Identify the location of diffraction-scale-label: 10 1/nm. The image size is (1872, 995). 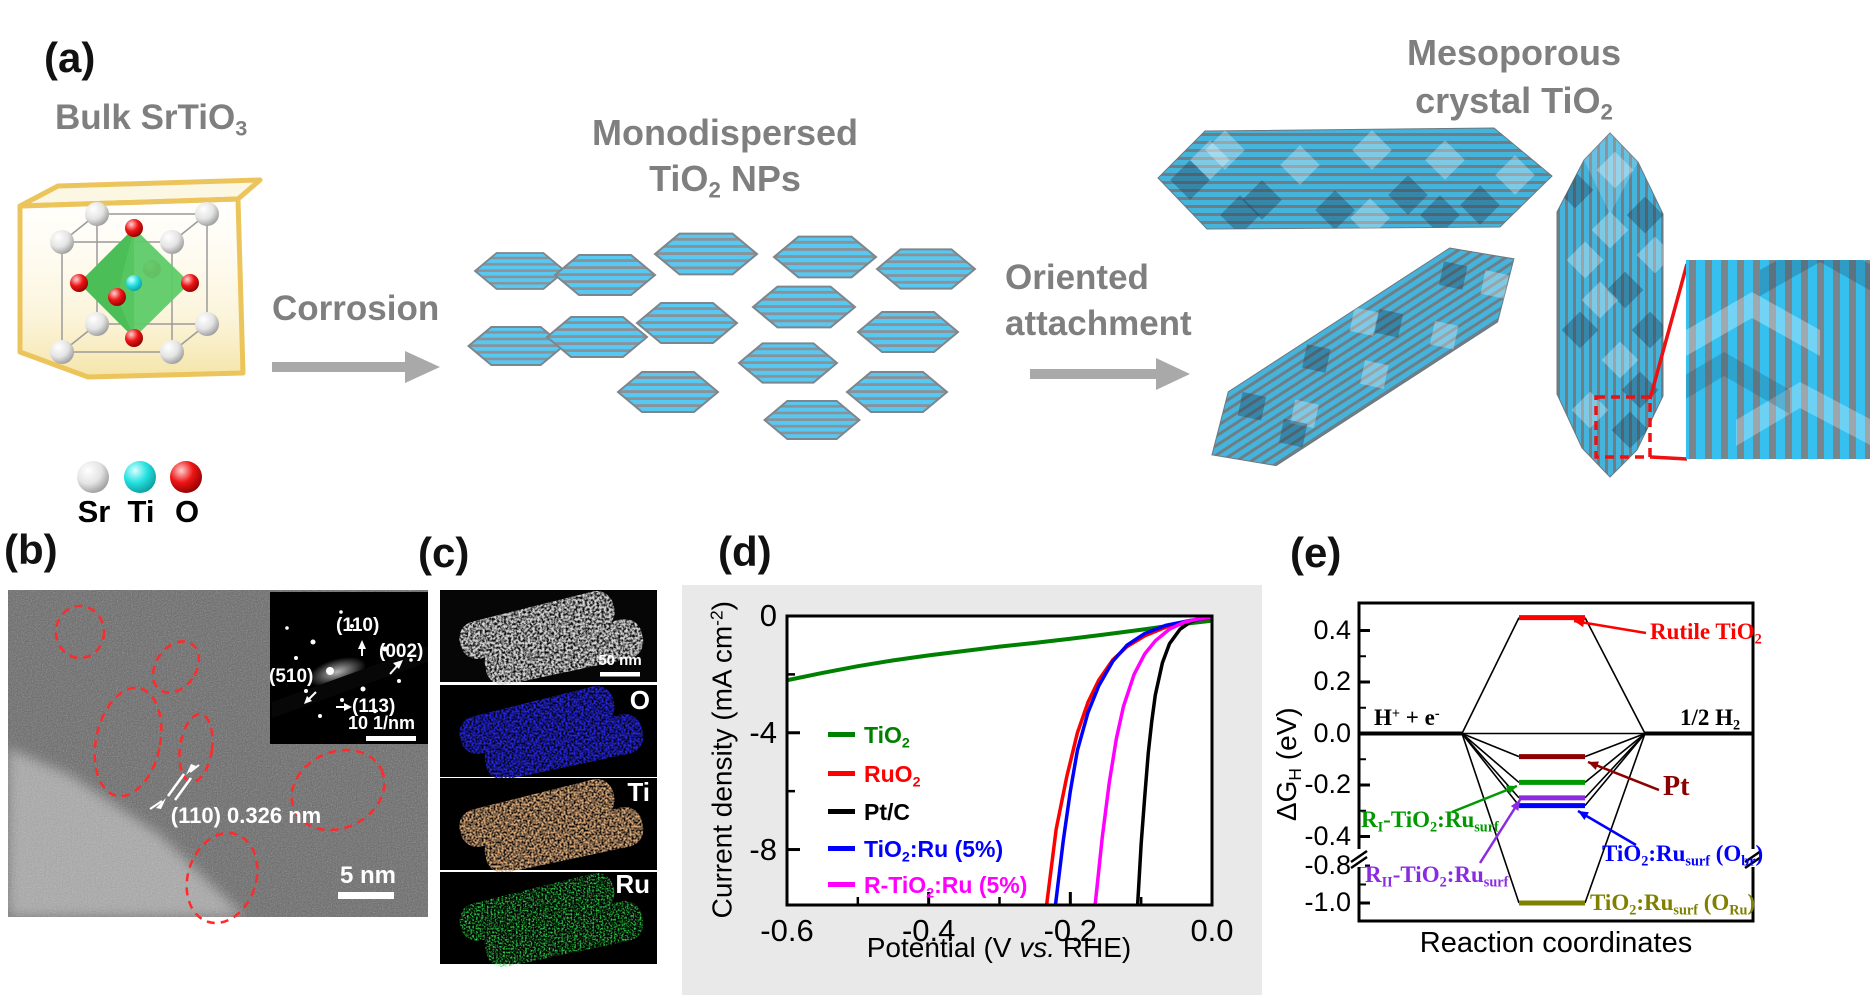
(382, 723).